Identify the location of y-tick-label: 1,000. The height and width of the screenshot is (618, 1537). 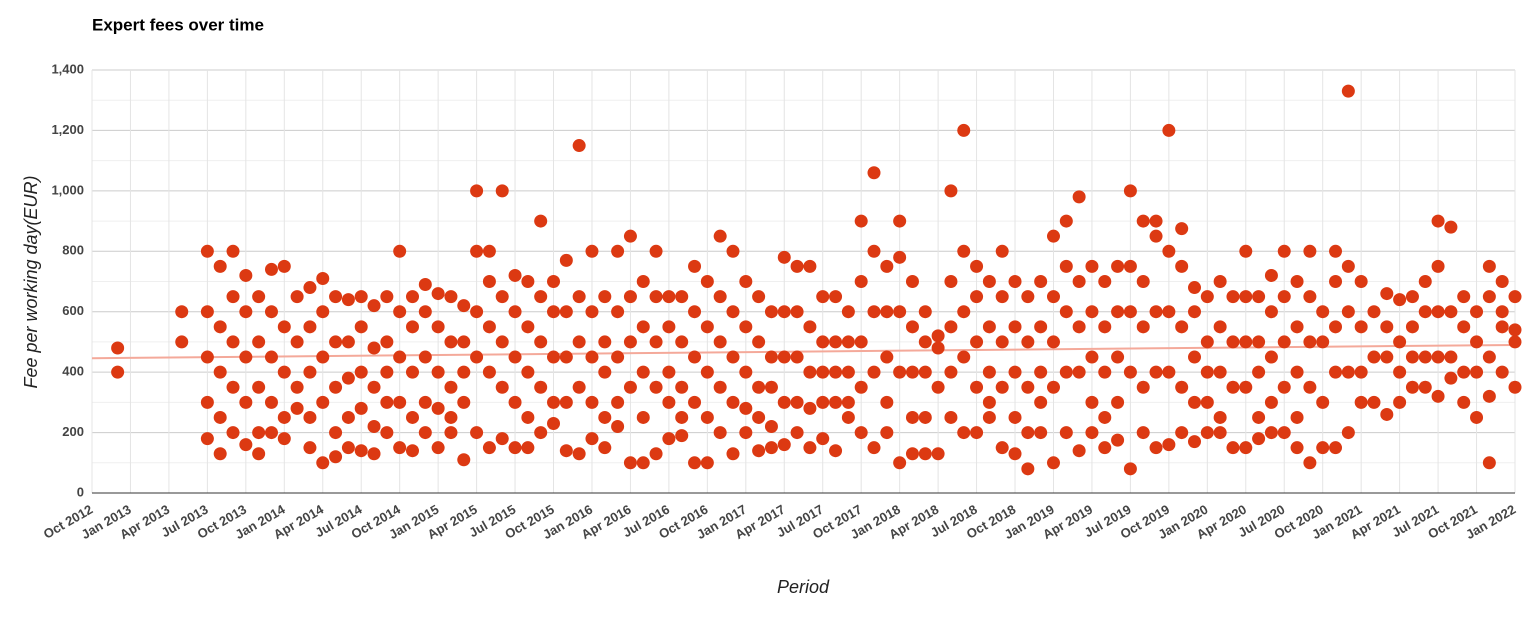
(67, 189).